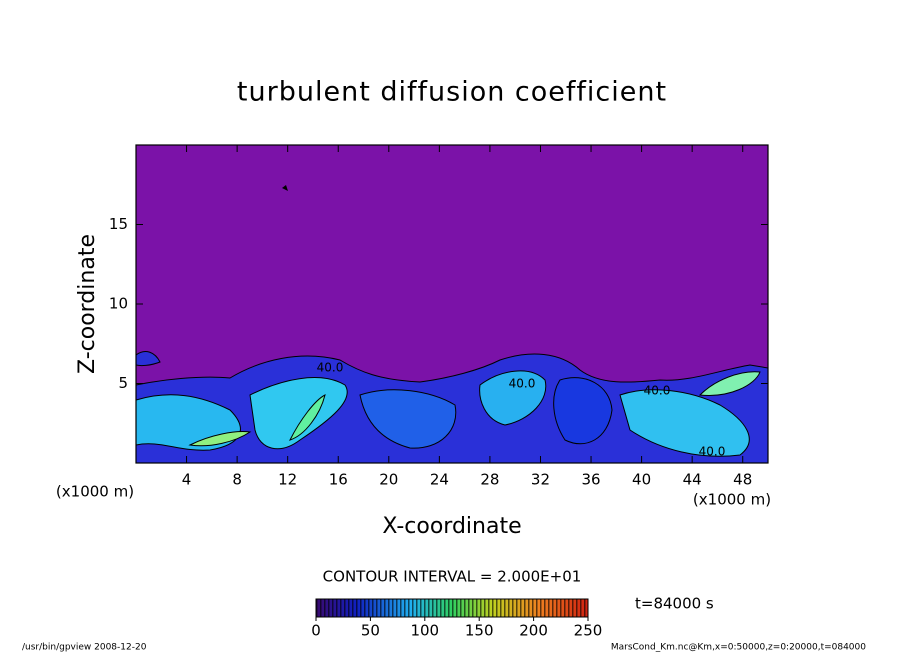 Image resolution: width=904 pixels, height=654 pixels. I want to click on colorbar-tick-label: 150, so click(479, 631).